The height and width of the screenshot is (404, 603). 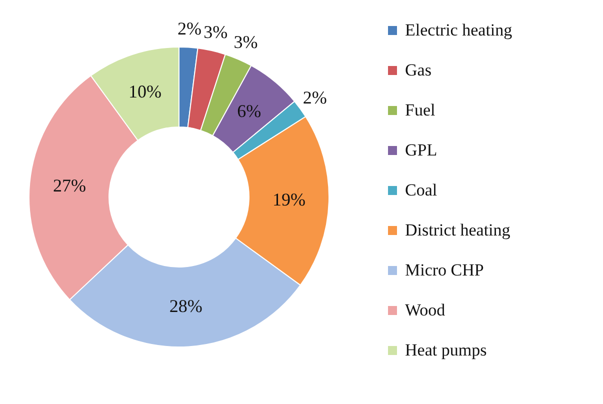 I want to click on data-label: 19%, so click(x=289, y=199).